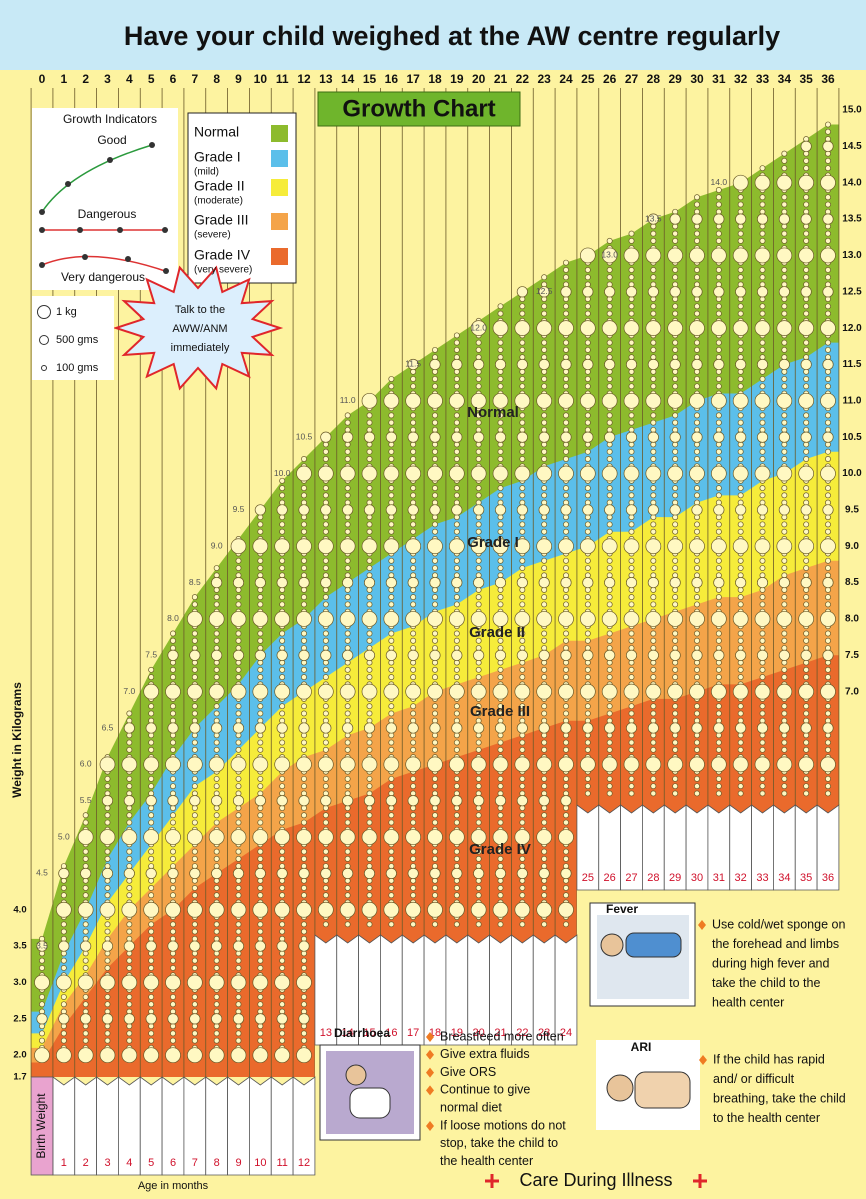 The width and height of the screenshot is (866, 1199). What do you see at coordinates (217, 1163) in the screenshot?
I see `month-box-label: 8` at bounding box center [217, 1163].